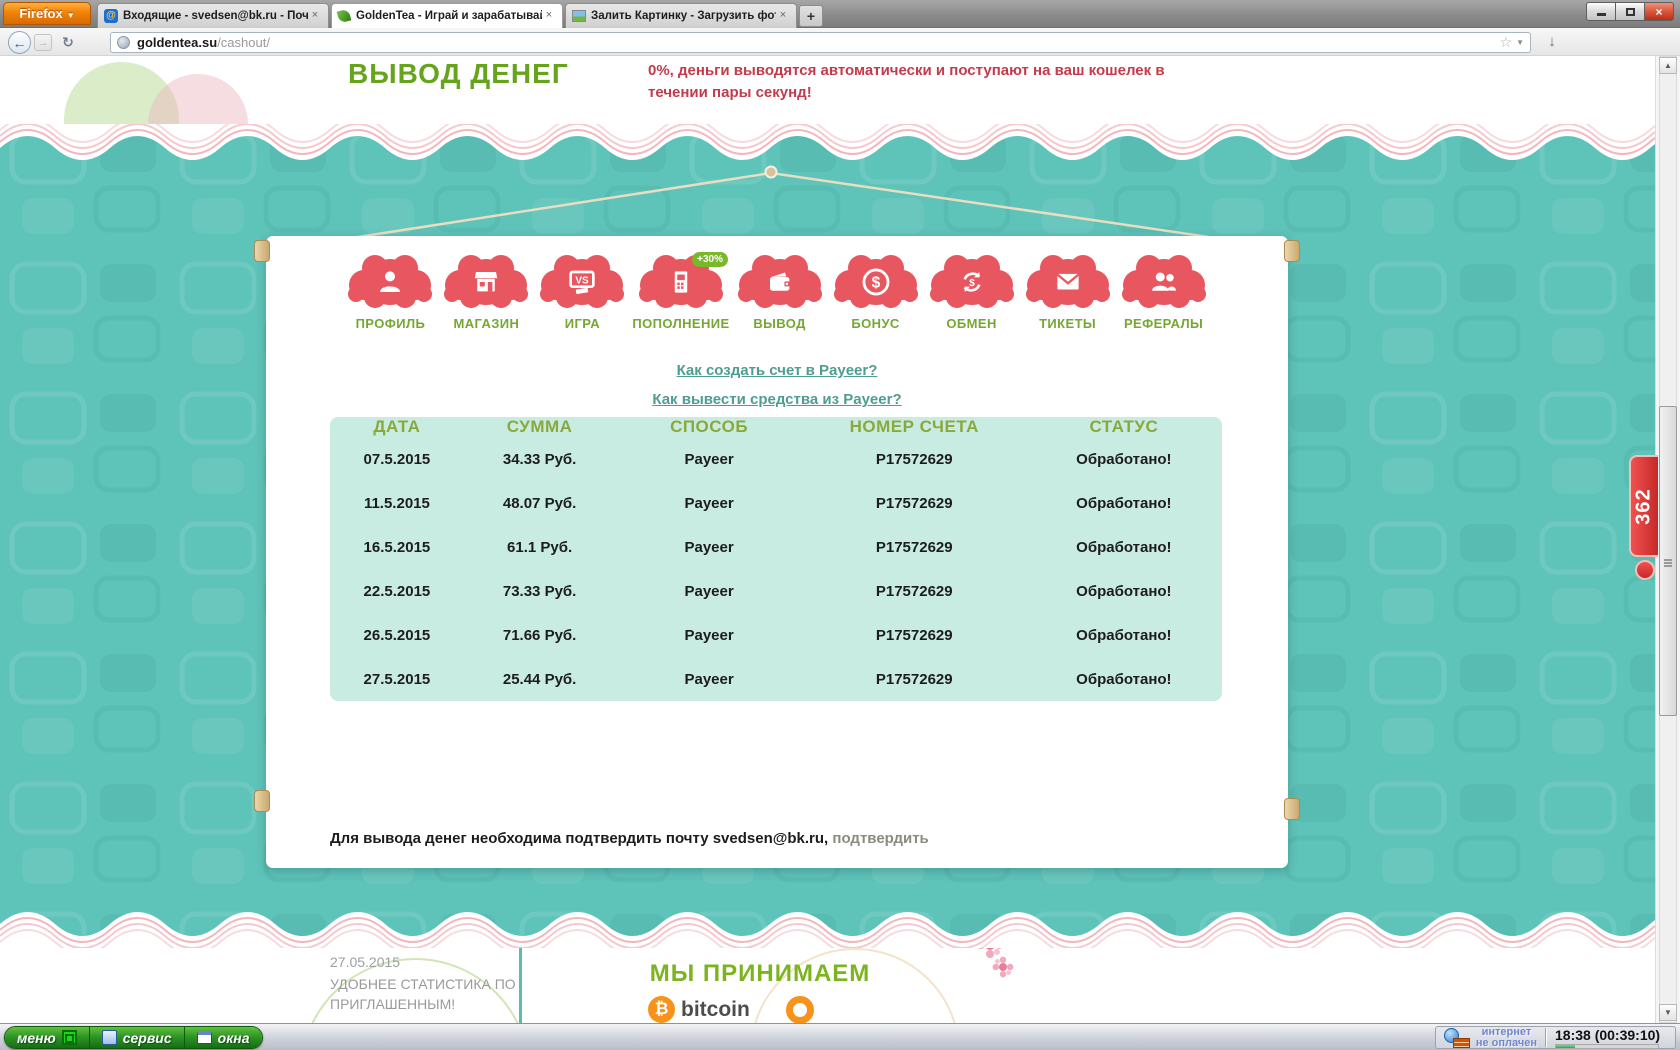 The width and height of the screenshot is (1680, 1050). I want to click on nav-item-shop: МАГАЗИН, so click(486, 293).